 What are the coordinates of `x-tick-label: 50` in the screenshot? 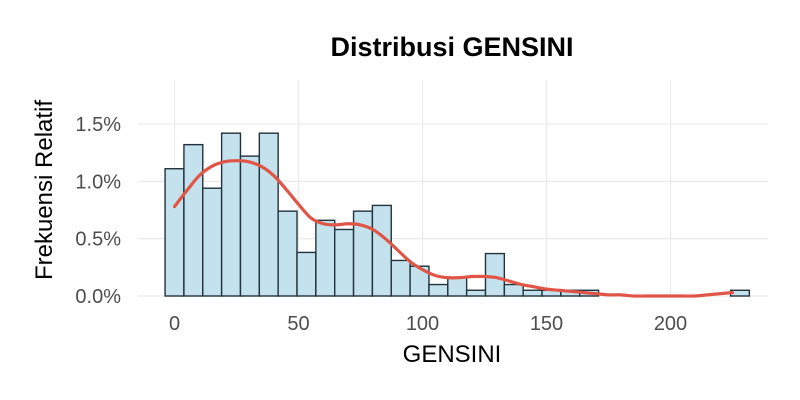 It's located at (298, 324).